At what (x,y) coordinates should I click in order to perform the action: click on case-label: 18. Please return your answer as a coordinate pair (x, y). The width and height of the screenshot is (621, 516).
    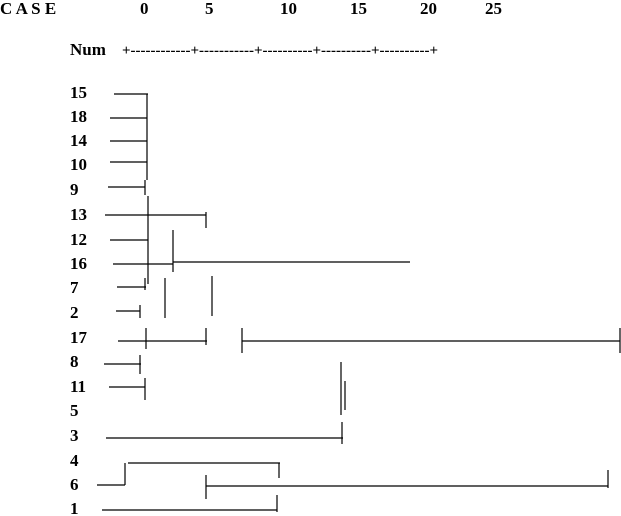
    Looking at the image, I should click on (78, 116).